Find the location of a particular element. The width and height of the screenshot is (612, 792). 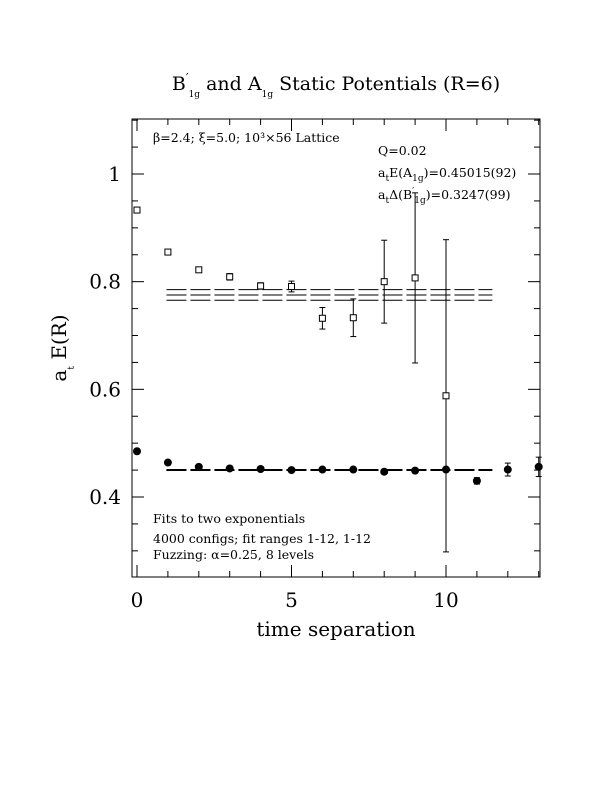

y-tick-label-0.4: 0.4 is located at coordinates (105, 497).